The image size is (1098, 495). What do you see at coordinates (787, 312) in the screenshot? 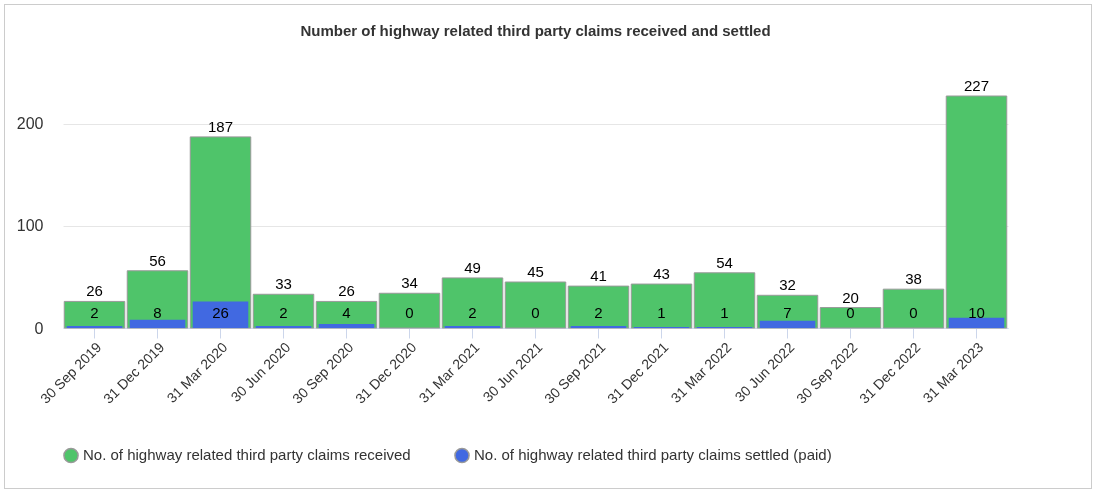
I see `data-label: 7` at bounding box center [787, 312].